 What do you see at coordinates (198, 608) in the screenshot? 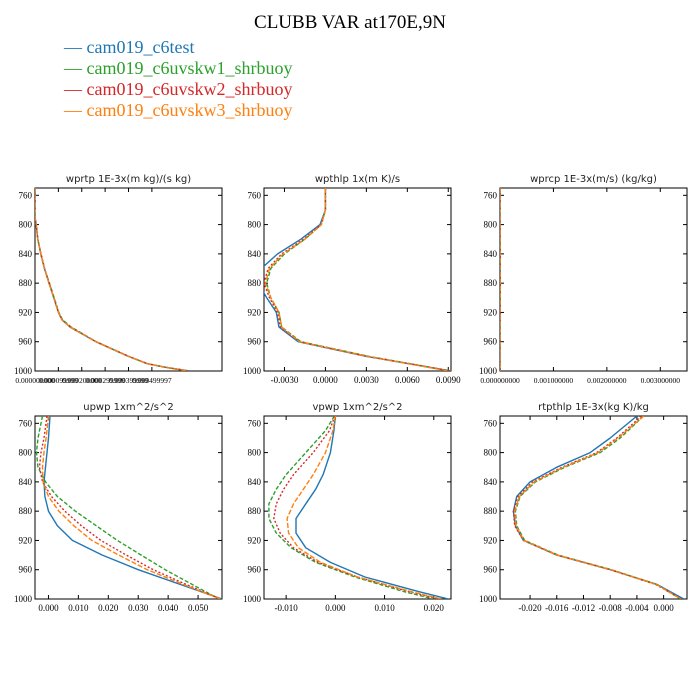
I see `x-tick-label: 0.050` at bounding box center [198, 608].